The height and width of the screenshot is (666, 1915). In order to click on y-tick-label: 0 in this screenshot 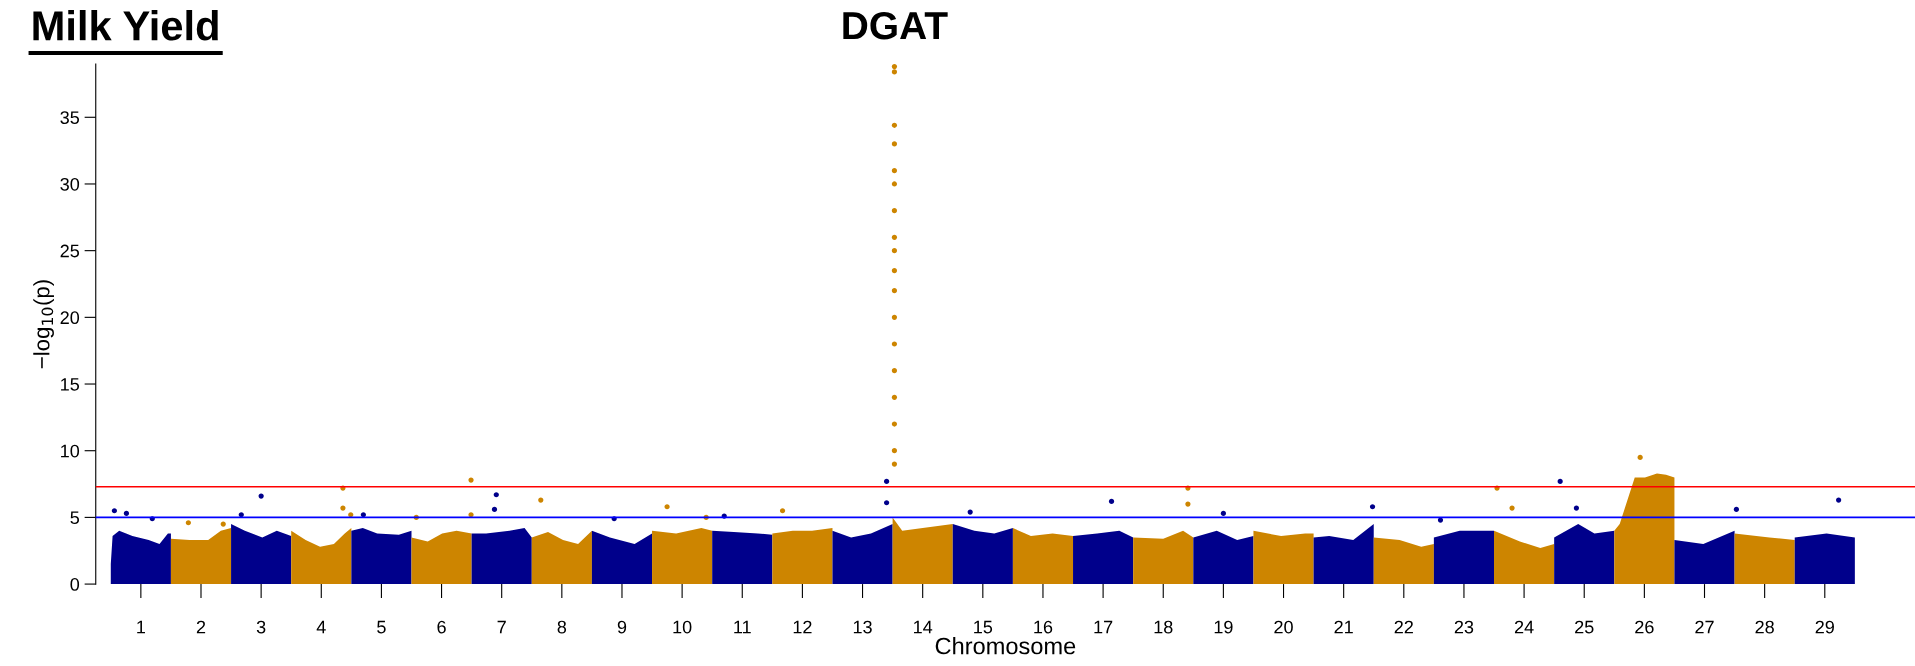, I will do `click(75, 584)`.